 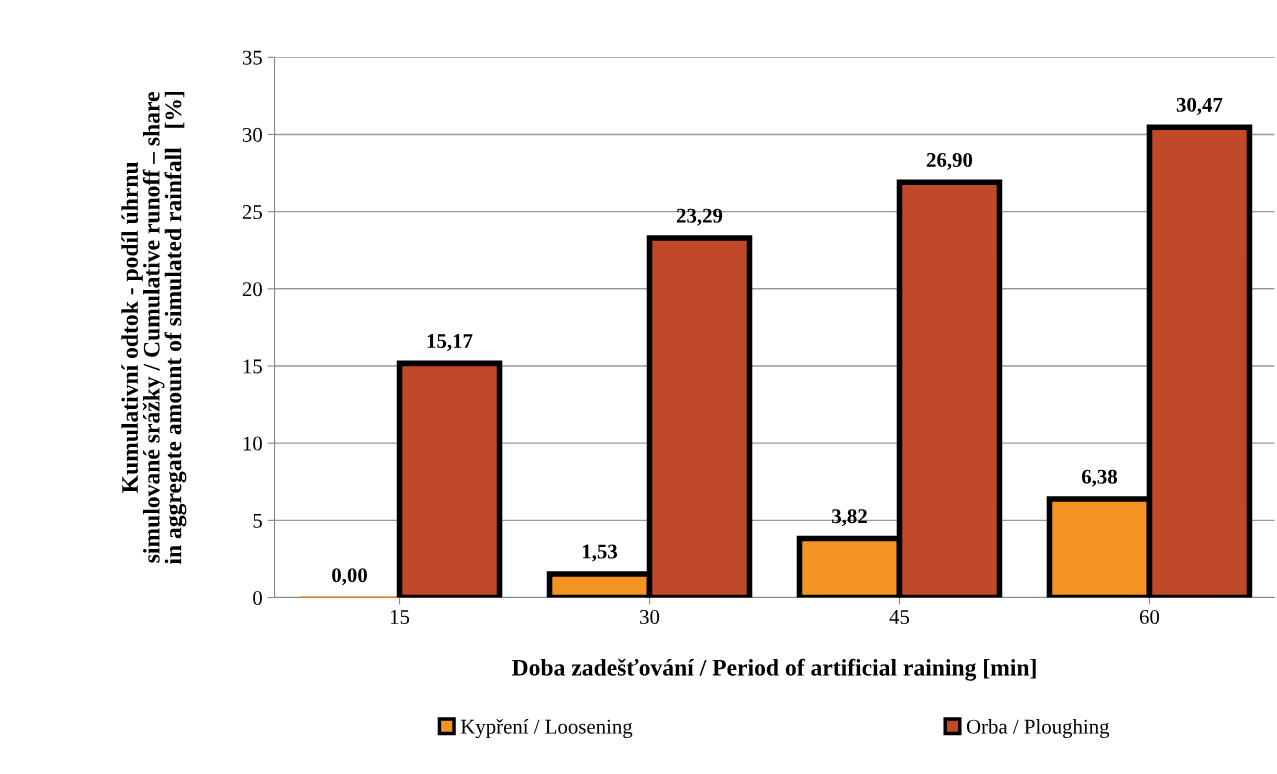 I want to click on data-label: 23,29, so click(x=699, y=217).